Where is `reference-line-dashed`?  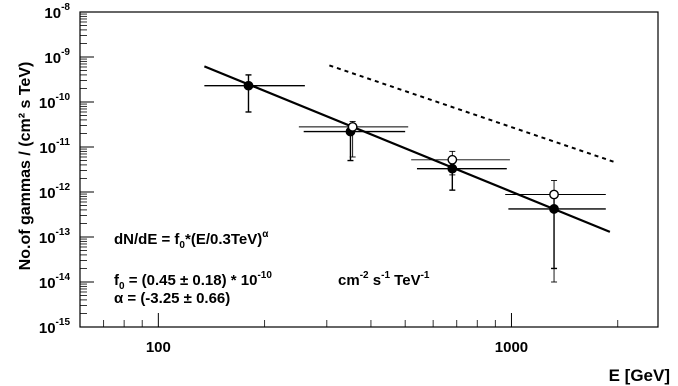 reference-line-dashed is located at coordinates (473, 114).